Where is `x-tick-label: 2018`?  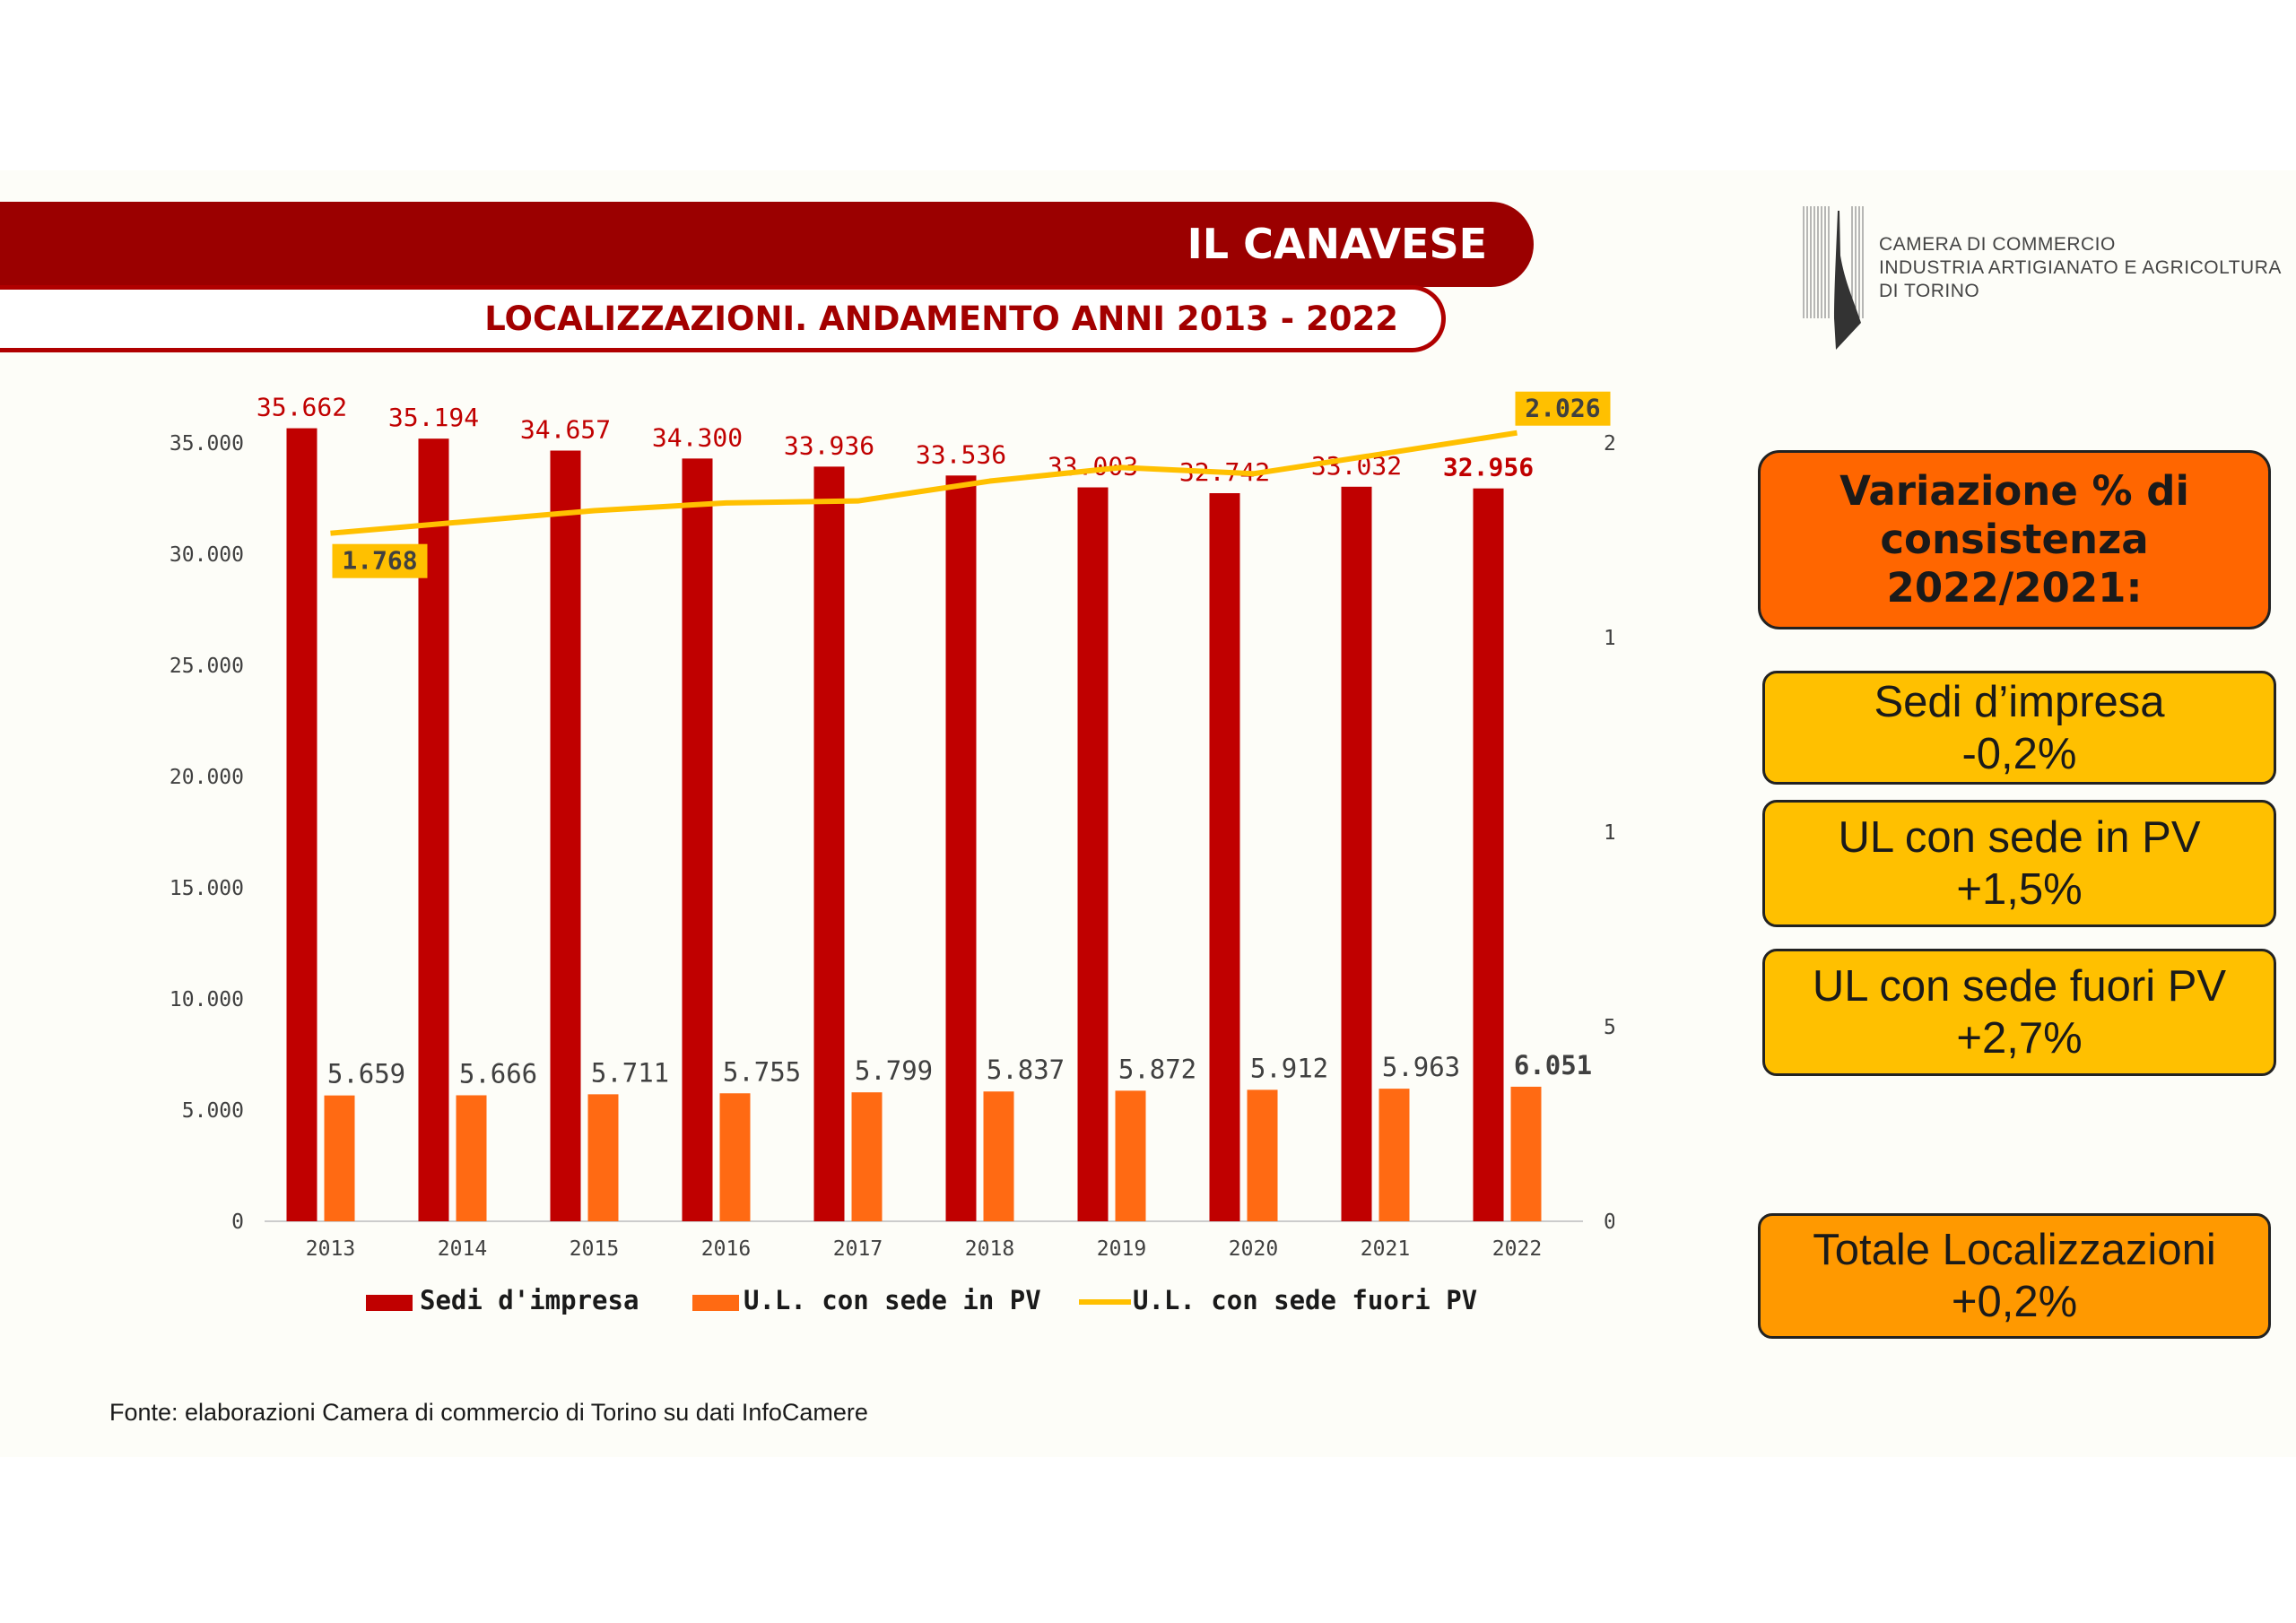 x-tick-label: 2018 is located at coordinates (989, 1249).